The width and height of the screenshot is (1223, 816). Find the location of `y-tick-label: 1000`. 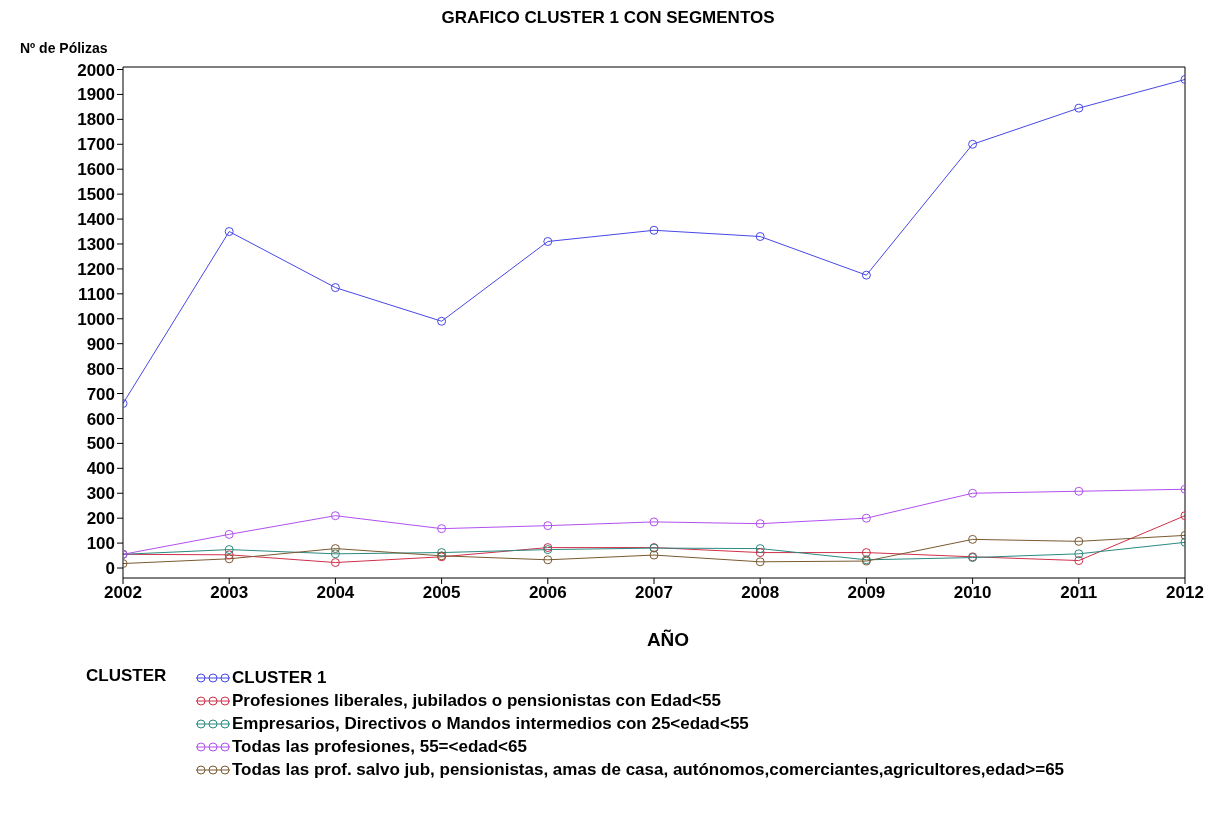

y-tick-label: 1000 is located at coordinates (96, 319).